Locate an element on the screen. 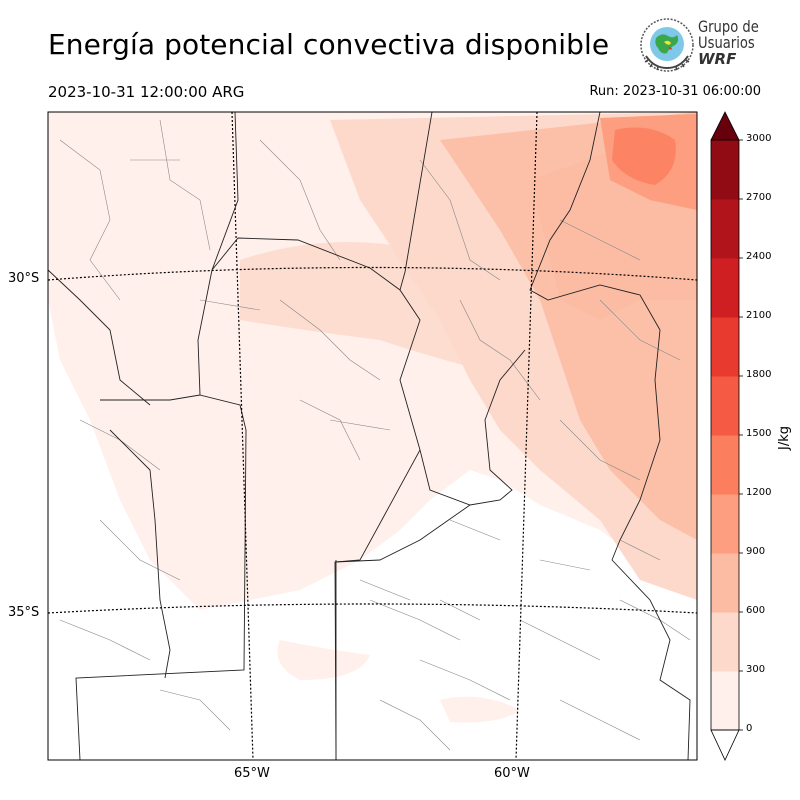  colorbar-extend-max is located at coordinates (725, 126).